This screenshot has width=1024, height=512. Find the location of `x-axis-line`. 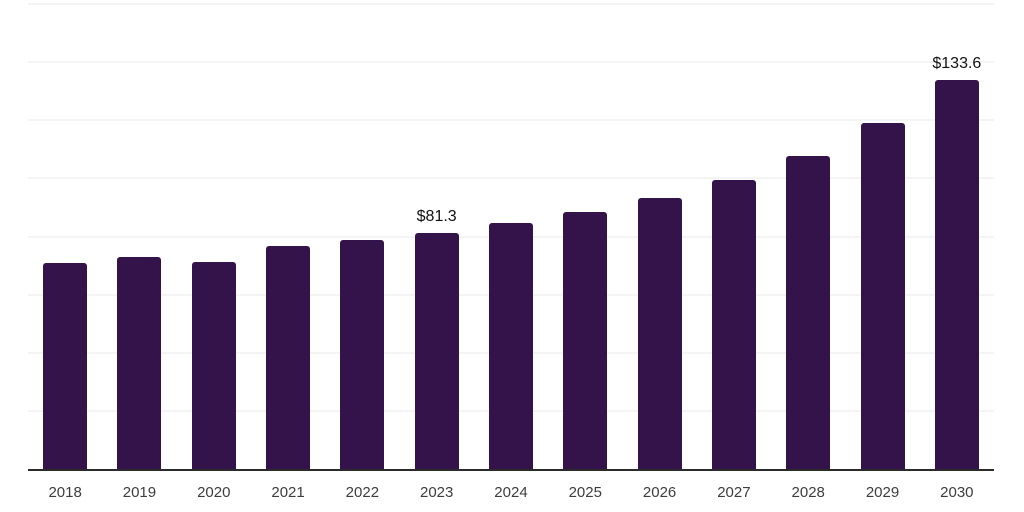

x-axis-line is located at coordinates (511, 469).